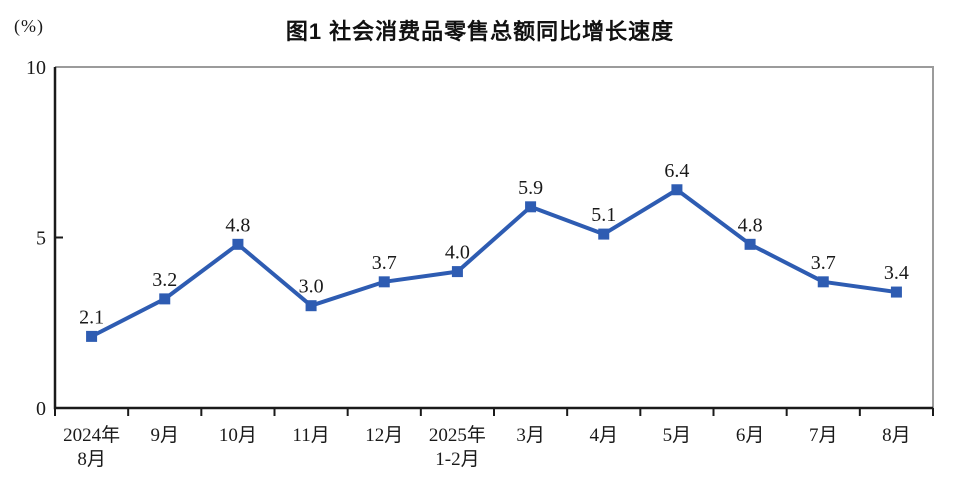  What do you see at coordinates (310, 435) in the screenshot?
I see `x-axis-category-label: 11月` at bounding box center [310, 435].